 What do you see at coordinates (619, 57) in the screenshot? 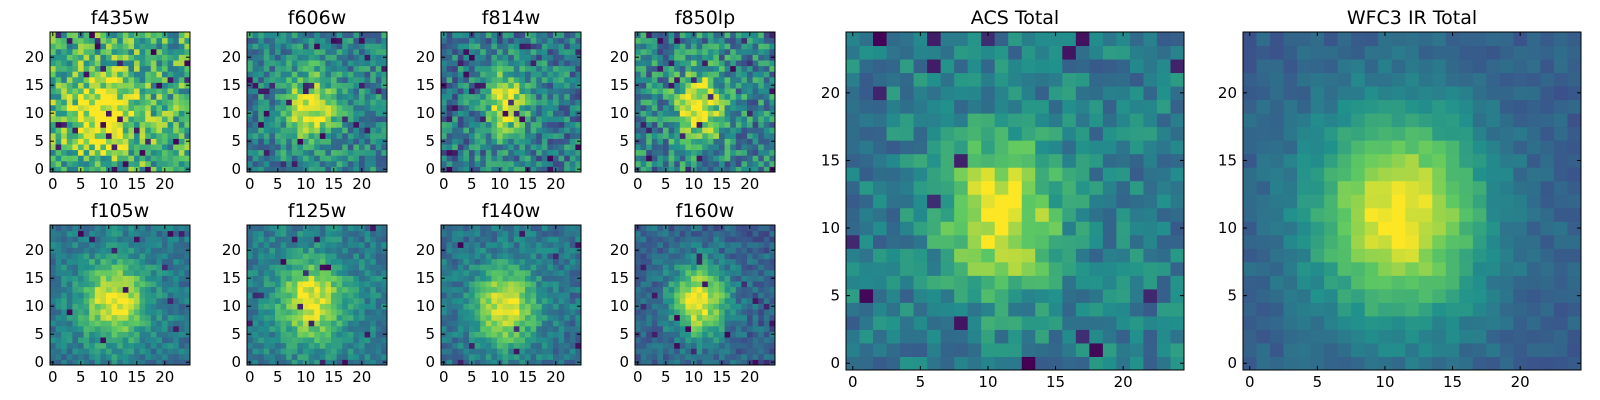
I see `y-tick-label: 20` at bounding box center [619, 57].